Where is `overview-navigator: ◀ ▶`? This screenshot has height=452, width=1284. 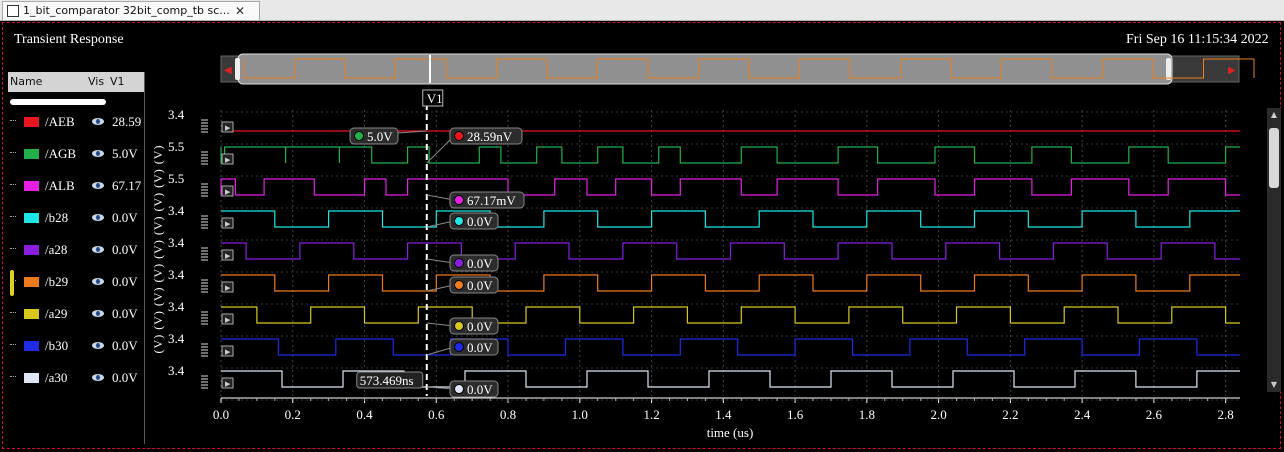
overview-navigator: ◀ ▶ is located at coordinates (737, 69).